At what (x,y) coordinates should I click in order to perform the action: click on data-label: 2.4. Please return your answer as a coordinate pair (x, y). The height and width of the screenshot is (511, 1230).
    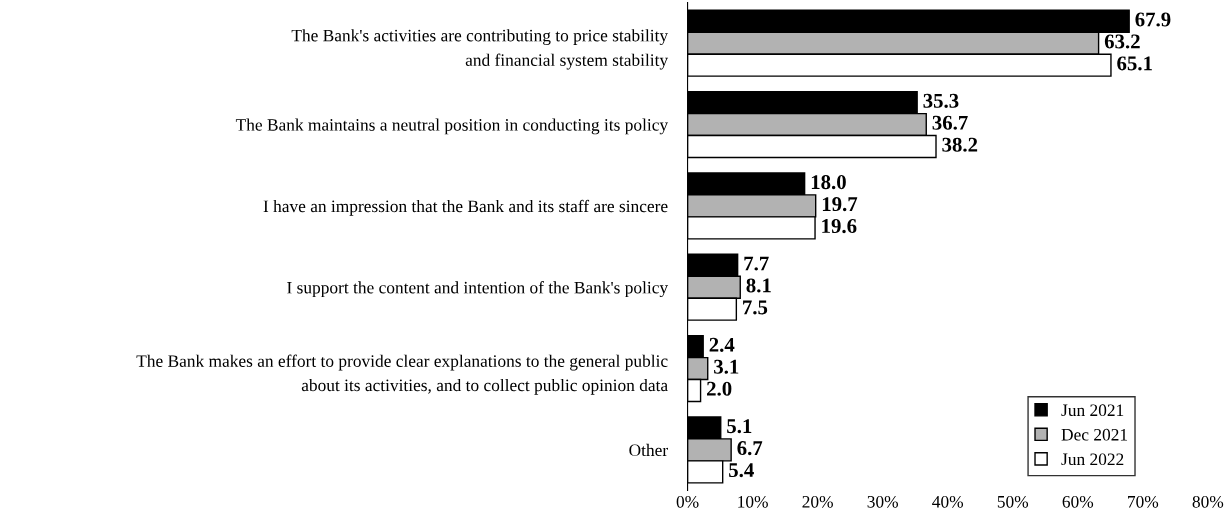
    Looking at the image, I should click on (722, 344).